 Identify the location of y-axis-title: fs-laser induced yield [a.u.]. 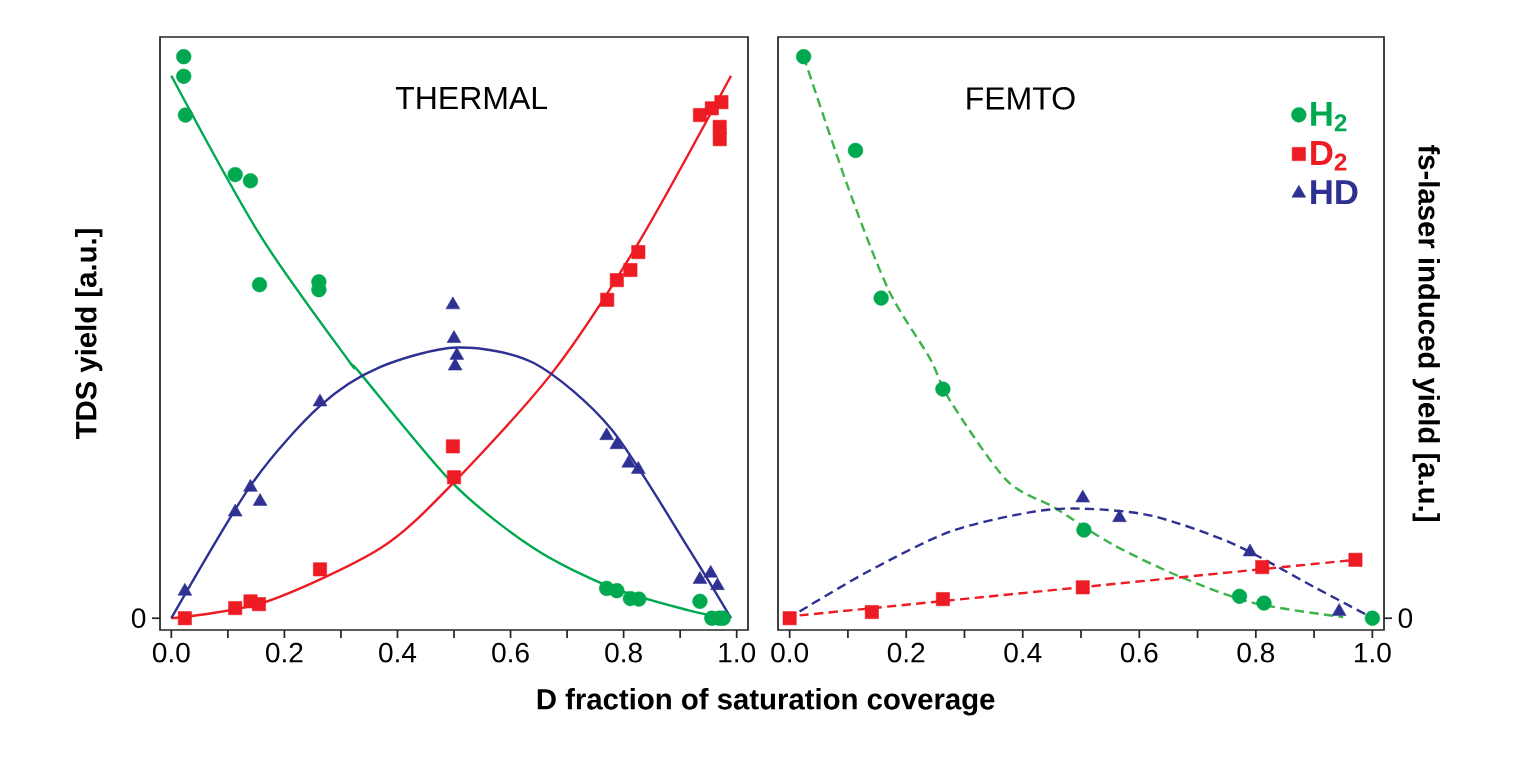
(1426, 332).